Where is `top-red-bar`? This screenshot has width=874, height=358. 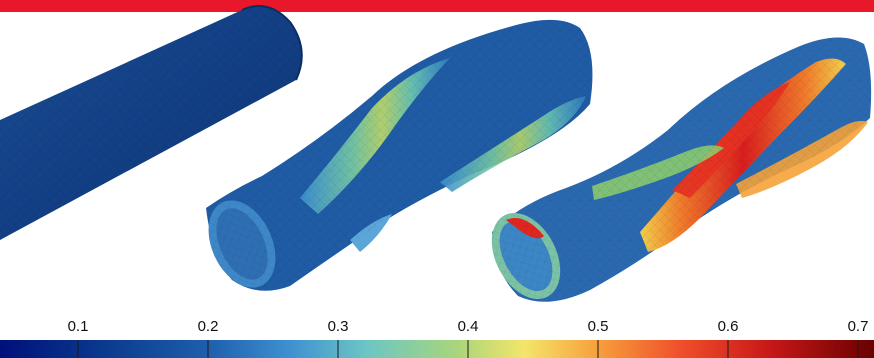 top-red-bar is located at coordinates (437, 6).